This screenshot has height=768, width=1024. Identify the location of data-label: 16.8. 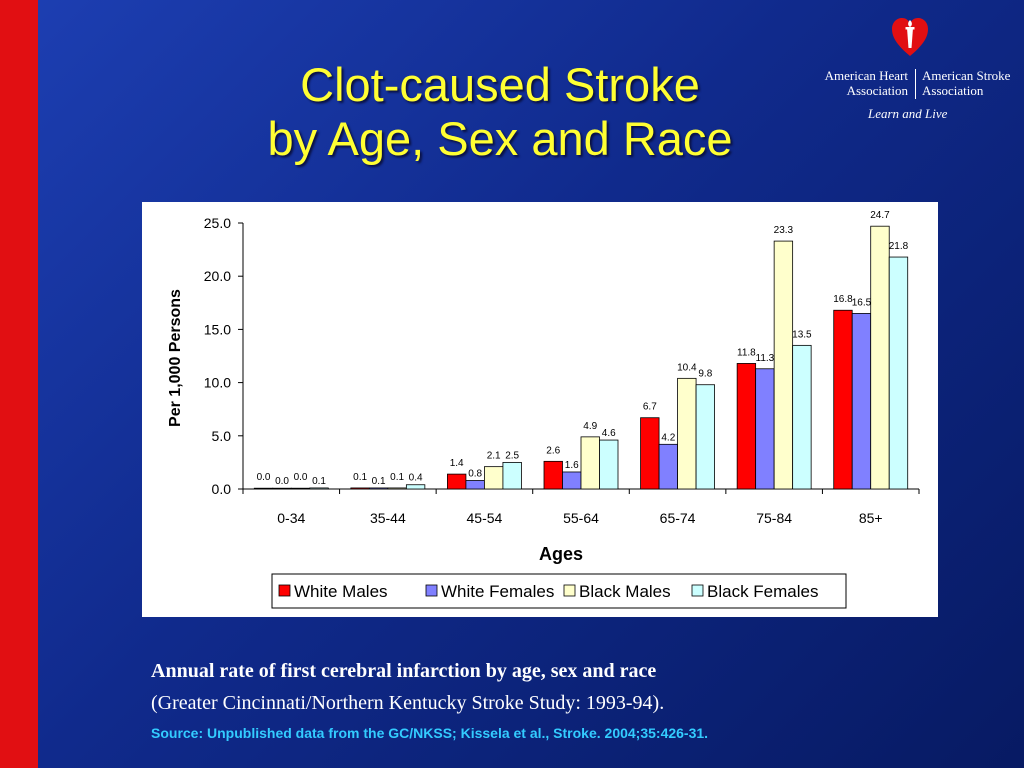
(843, 299).